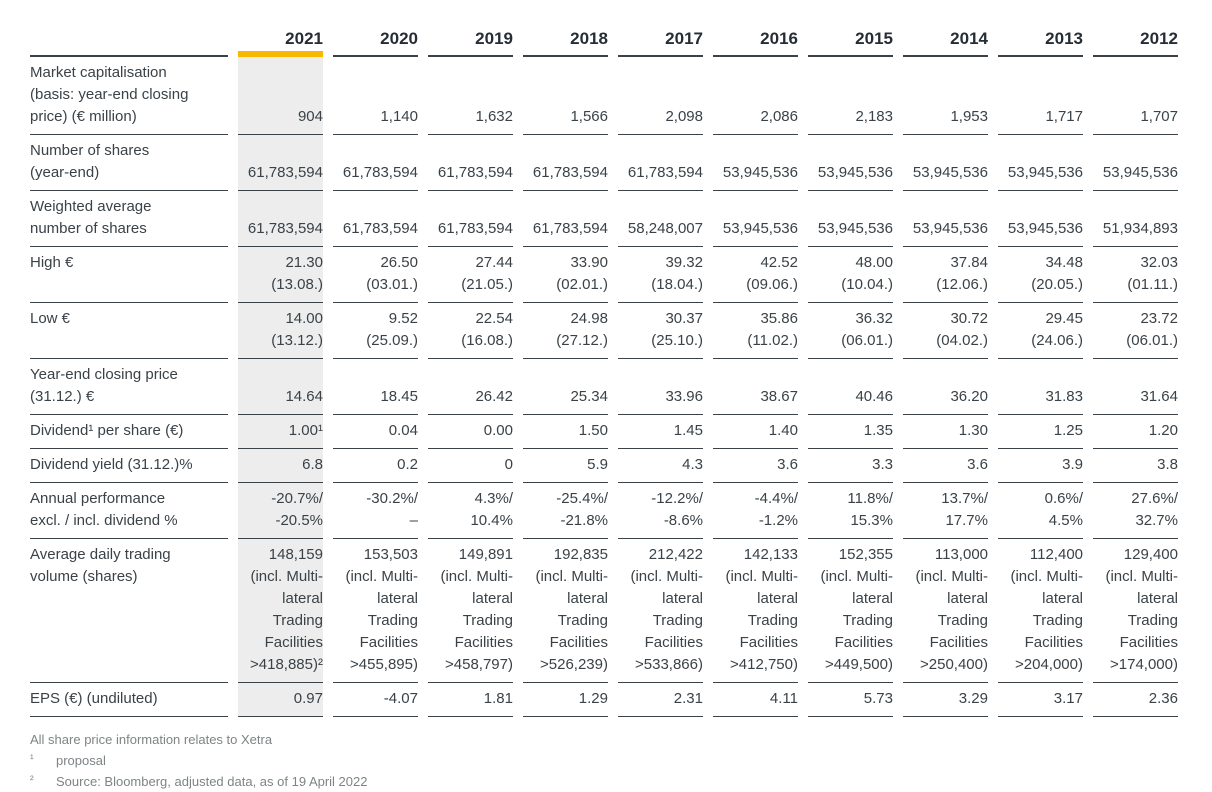  I want to click on value-cell: 27.6%/ 32.7%, so click(1135, 511).